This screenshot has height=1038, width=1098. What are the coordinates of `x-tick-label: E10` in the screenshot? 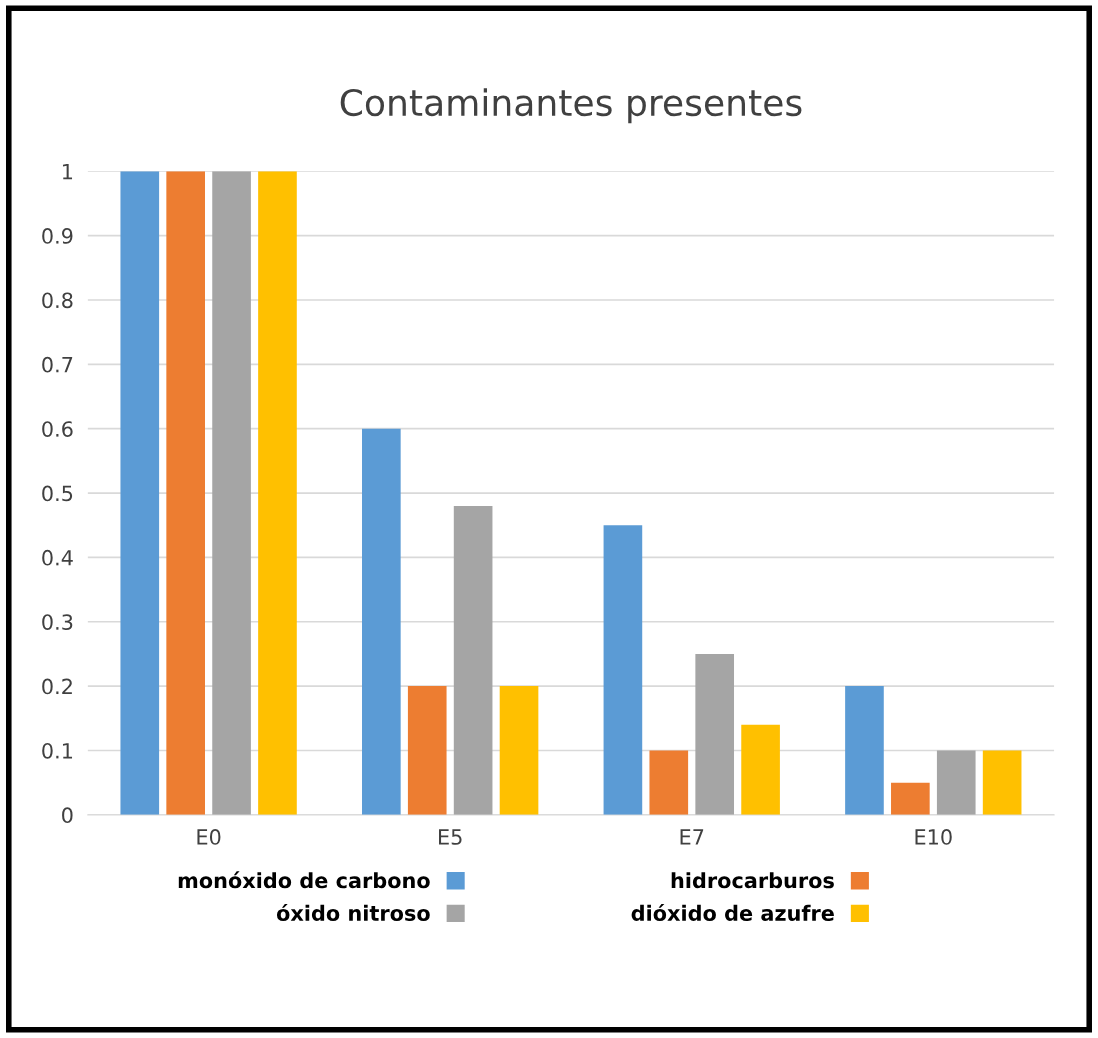 It's located at (933, 837).